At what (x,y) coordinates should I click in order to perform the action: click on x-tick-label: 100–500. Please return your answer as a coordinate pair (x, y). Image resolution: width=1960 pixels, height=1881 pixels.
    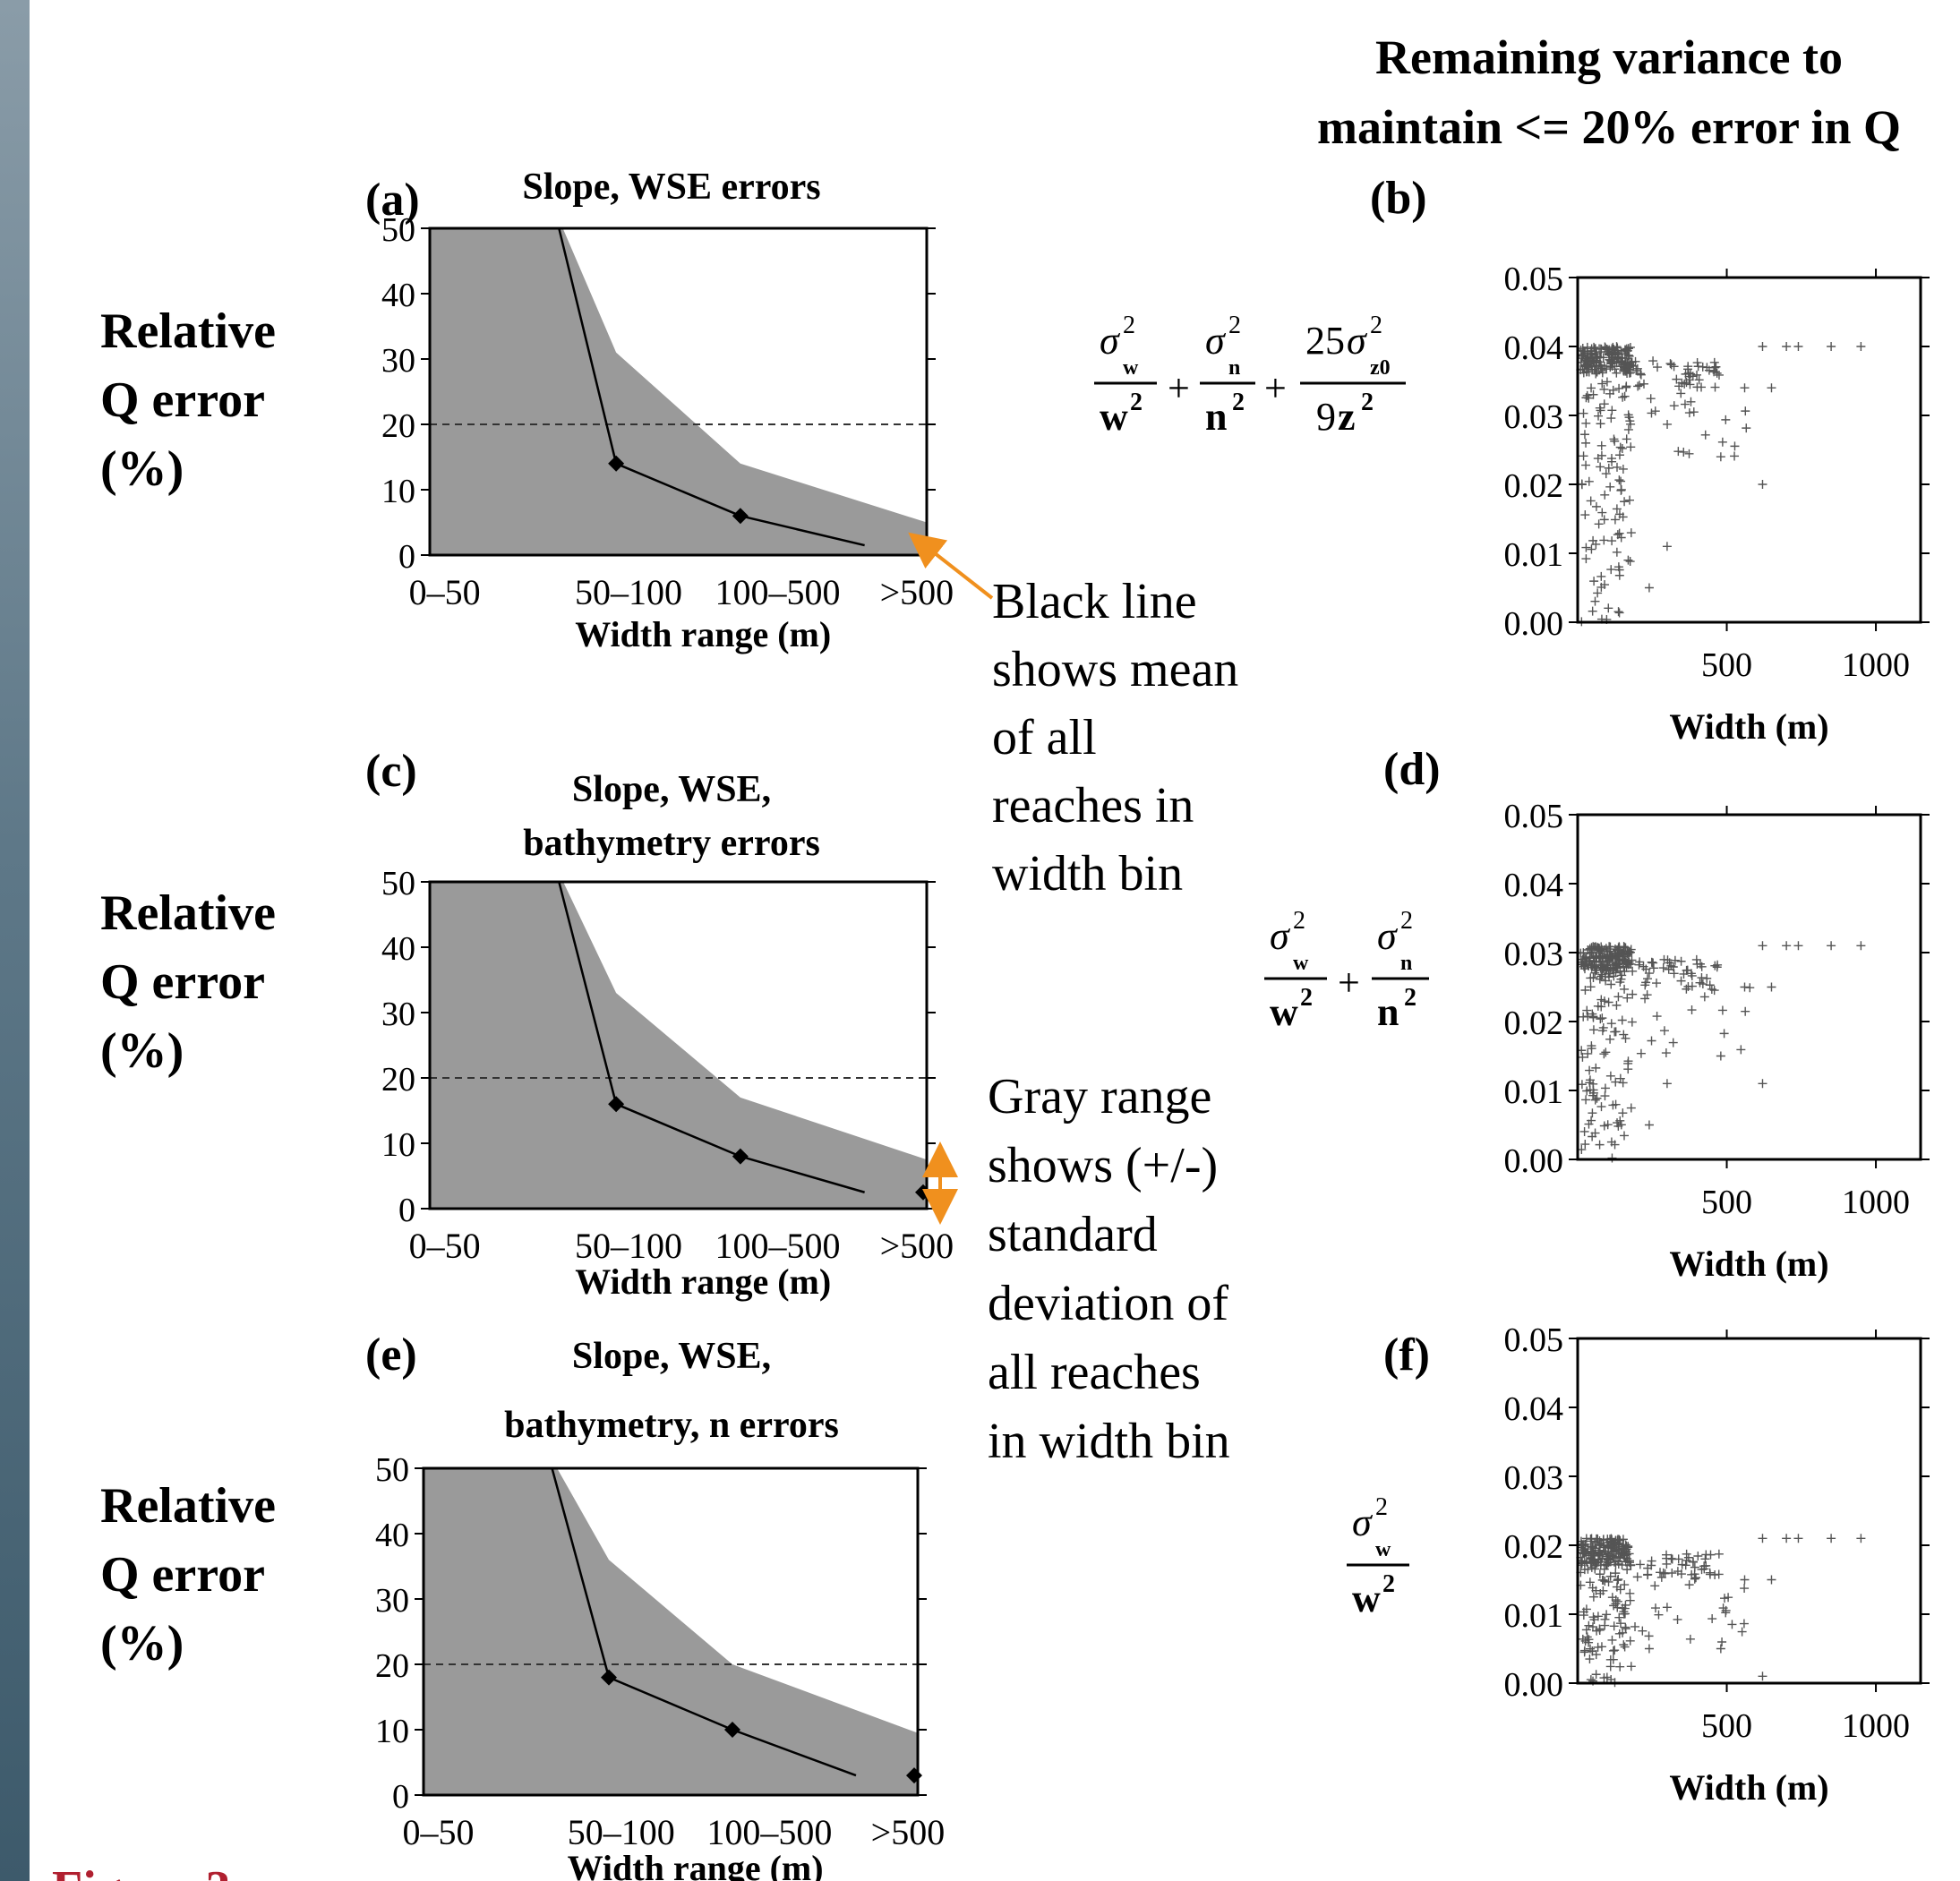
    Looking at the image, I should click on (778, 1246).